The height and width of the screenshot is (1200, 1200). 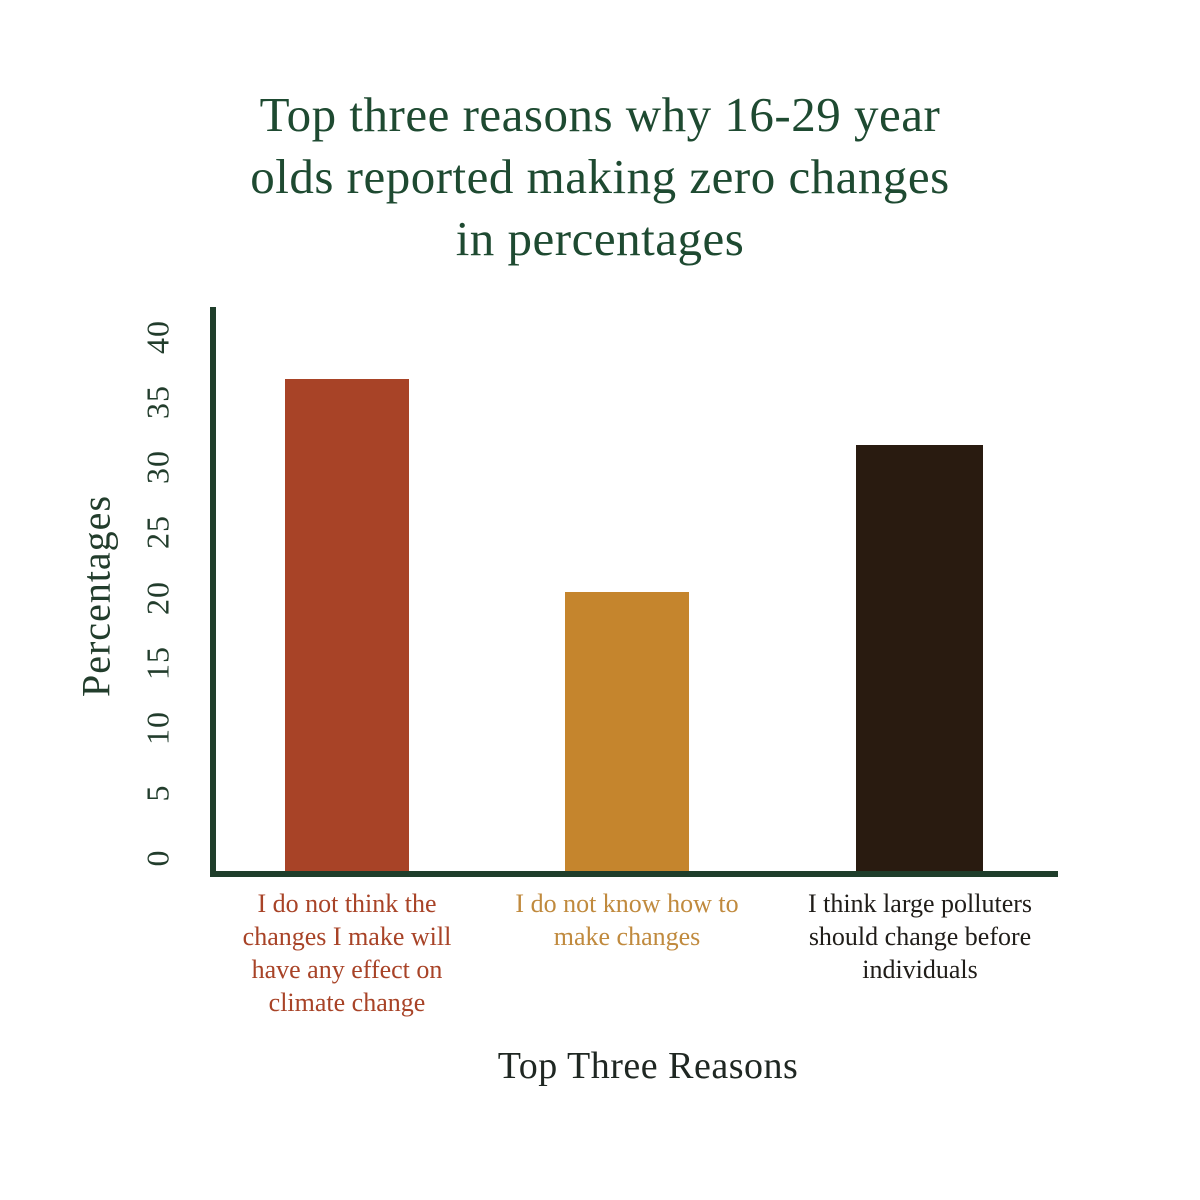 What do you see at coordinates (157, 598) in the screenshot?
I see `y-tick-label-20: 20` at bounding box center [157, 598].